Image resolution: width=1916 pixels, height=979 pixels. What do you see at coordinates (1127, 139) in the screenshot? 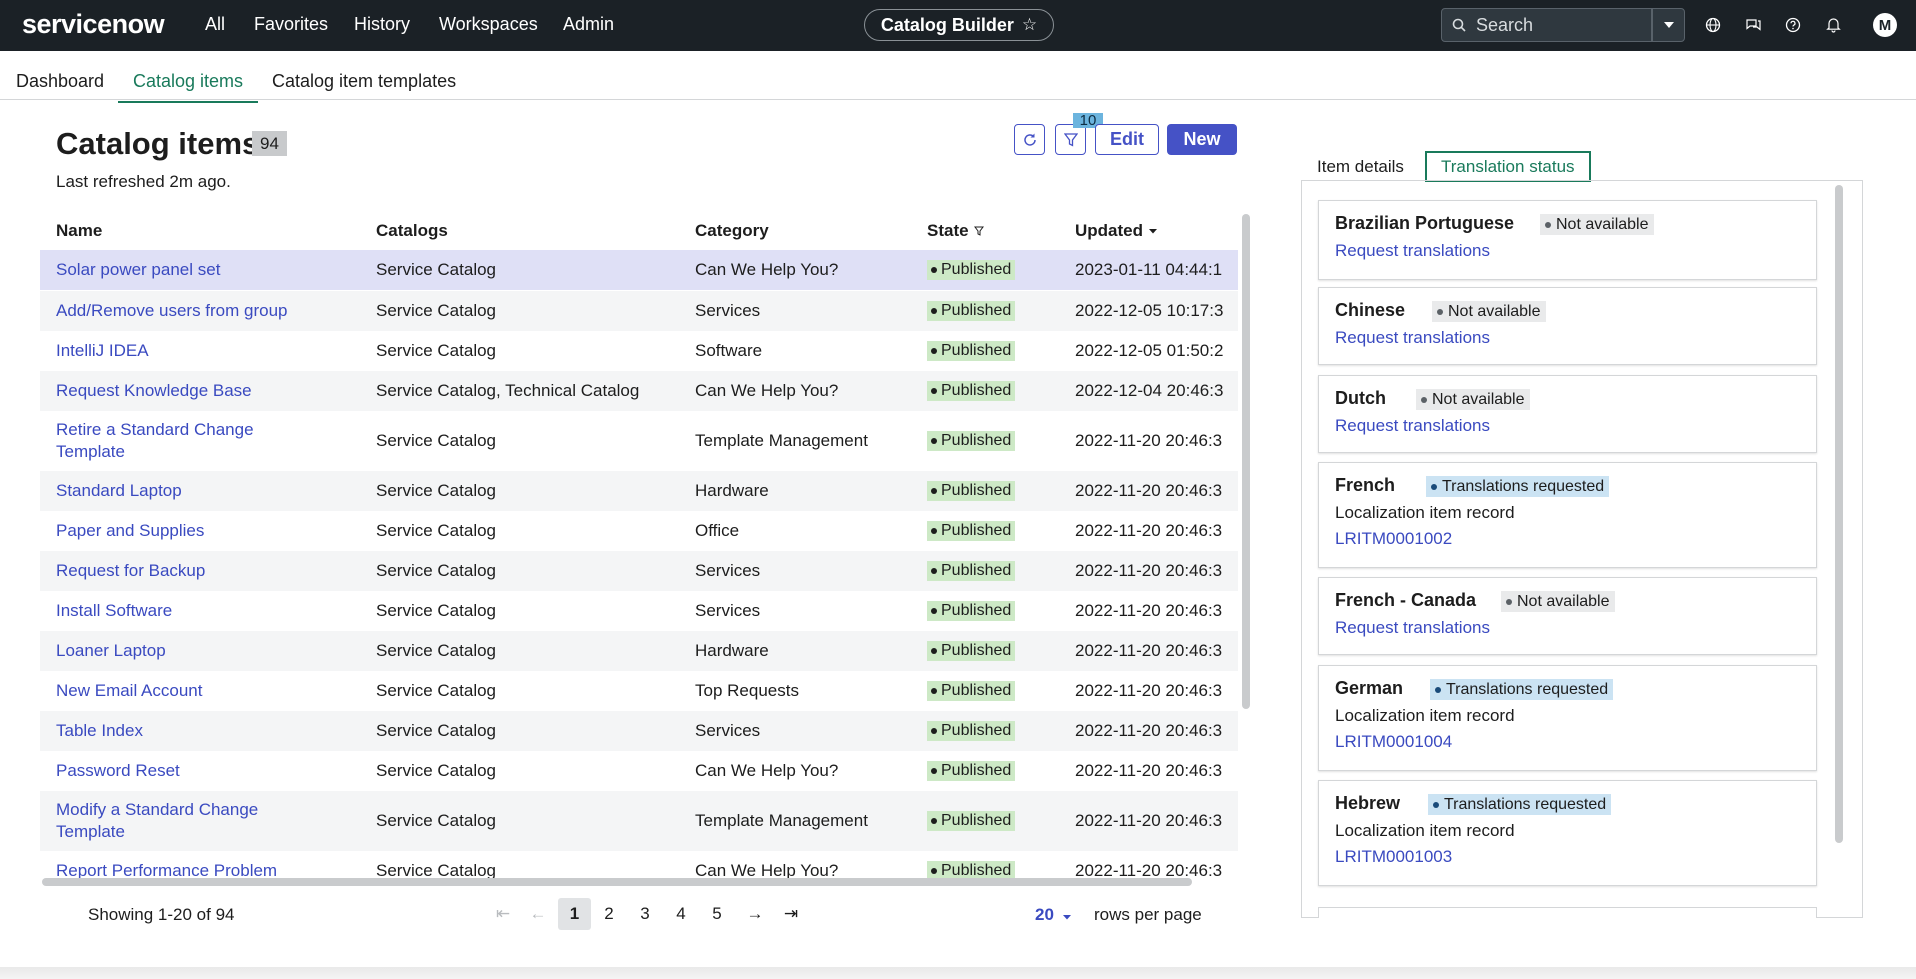
I see `edit-button: Edit` at bounding box center [1127, 139].